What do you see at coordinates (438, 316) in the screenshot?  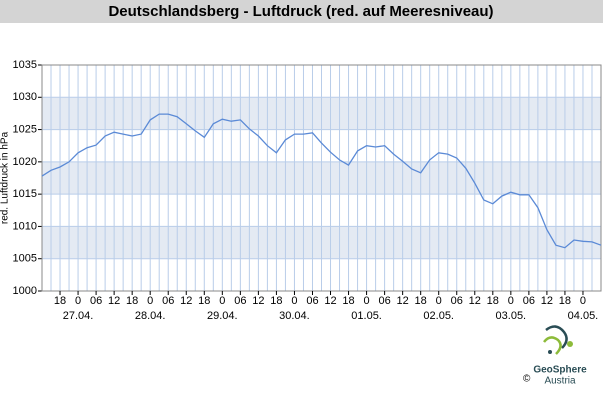 I see `x-date-label: 02.05.` at bounding box center [438, 316].